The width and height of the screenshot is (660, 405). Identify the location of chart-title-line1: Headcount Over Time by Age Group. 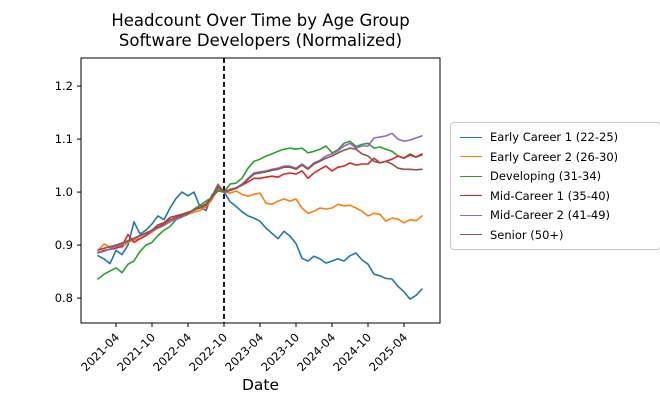
(260, 20).